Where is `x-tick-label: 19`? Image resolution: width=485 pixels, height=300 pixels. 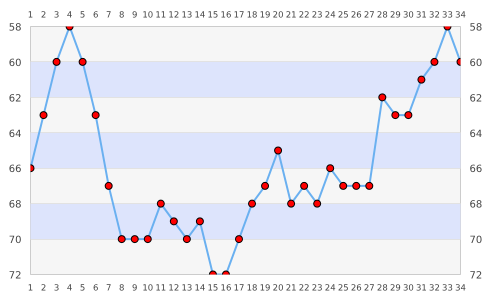 x-tick-label: 19 is located at coordinates (265, 15).